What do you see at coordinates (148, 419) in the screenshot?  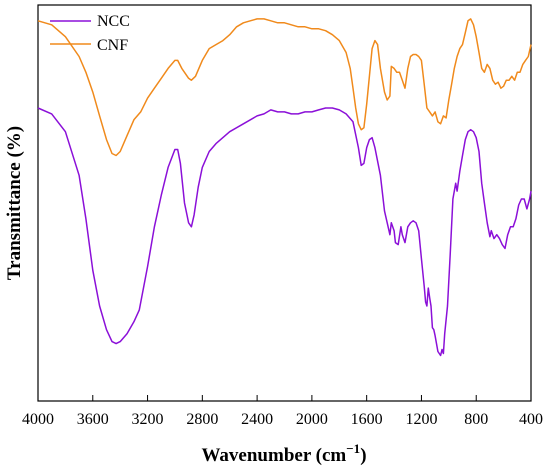 I see `x-tick-label: 3200` at bounding box center [148, 419].